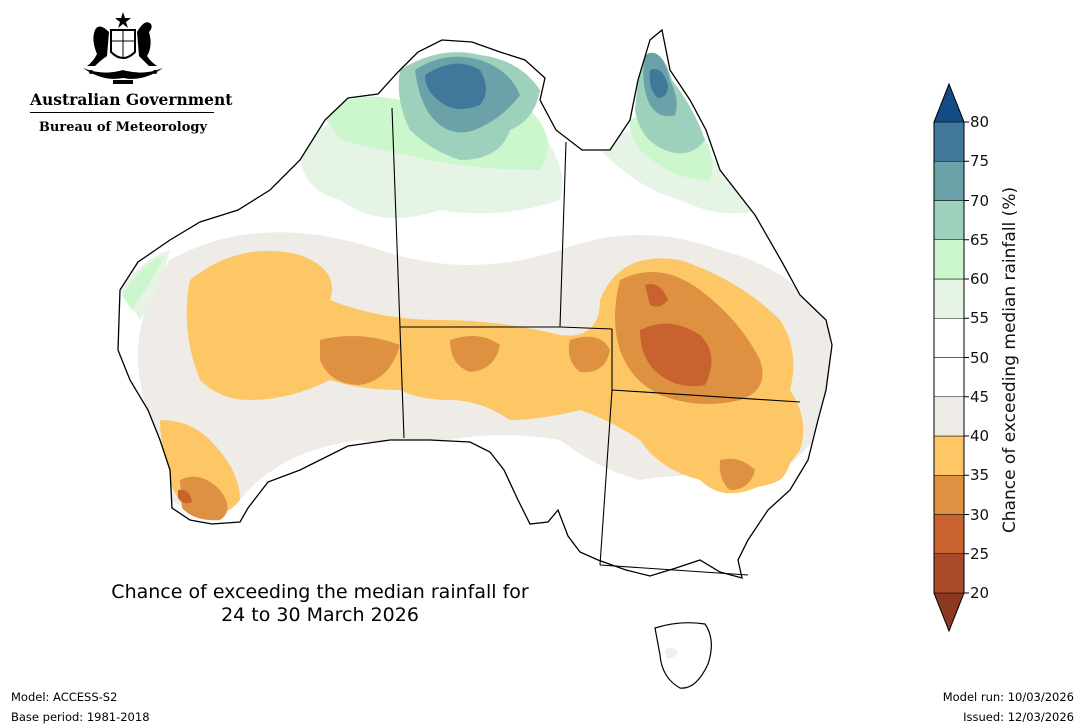 The width and height of the screenshot is (1085, 726). What do you see at coordinates (122, 112) in the screenshot?
I see `header-divider` at bounding box center [122, 112].